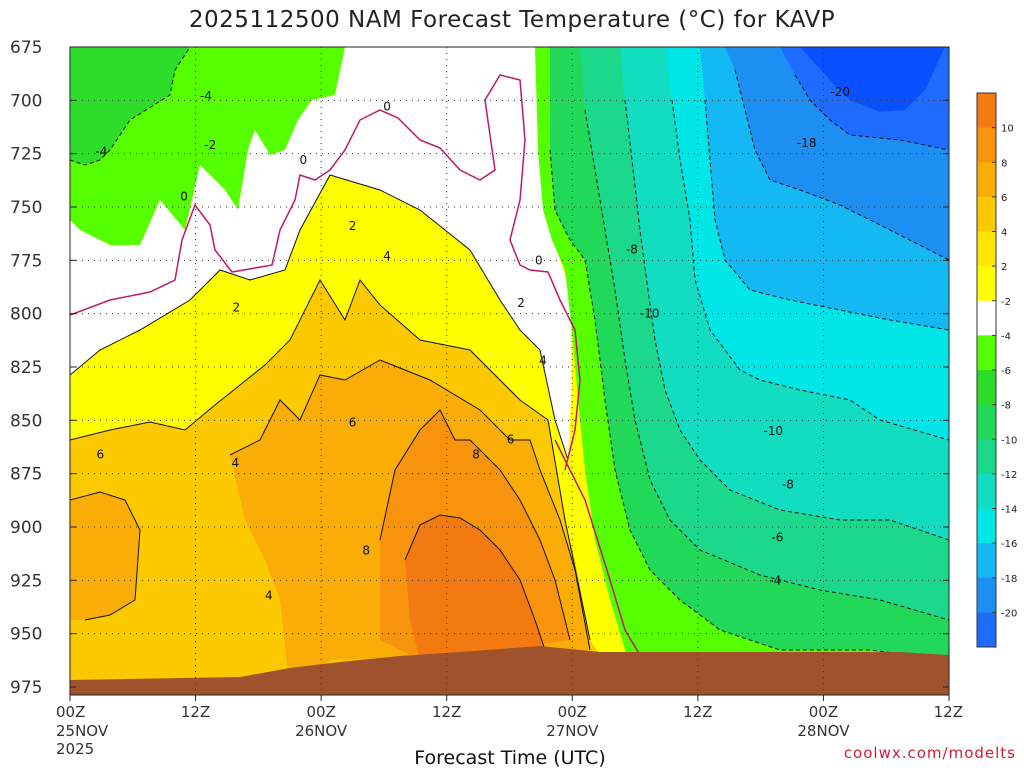  What do you see at coordinates (26, 421) in the screenshot?
I see `y-tick-label: 850` at bounding box center [26, 421].